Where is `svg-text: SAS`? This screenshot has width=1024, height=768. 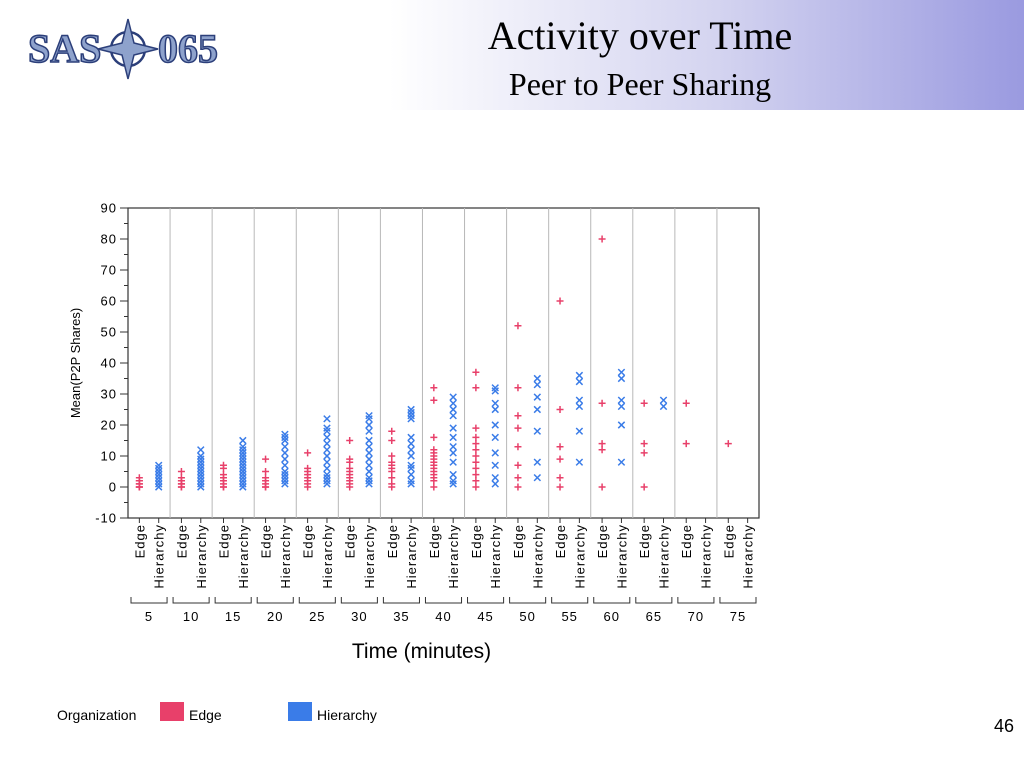
svg-text: SAS is located at coordinates (64, 48).